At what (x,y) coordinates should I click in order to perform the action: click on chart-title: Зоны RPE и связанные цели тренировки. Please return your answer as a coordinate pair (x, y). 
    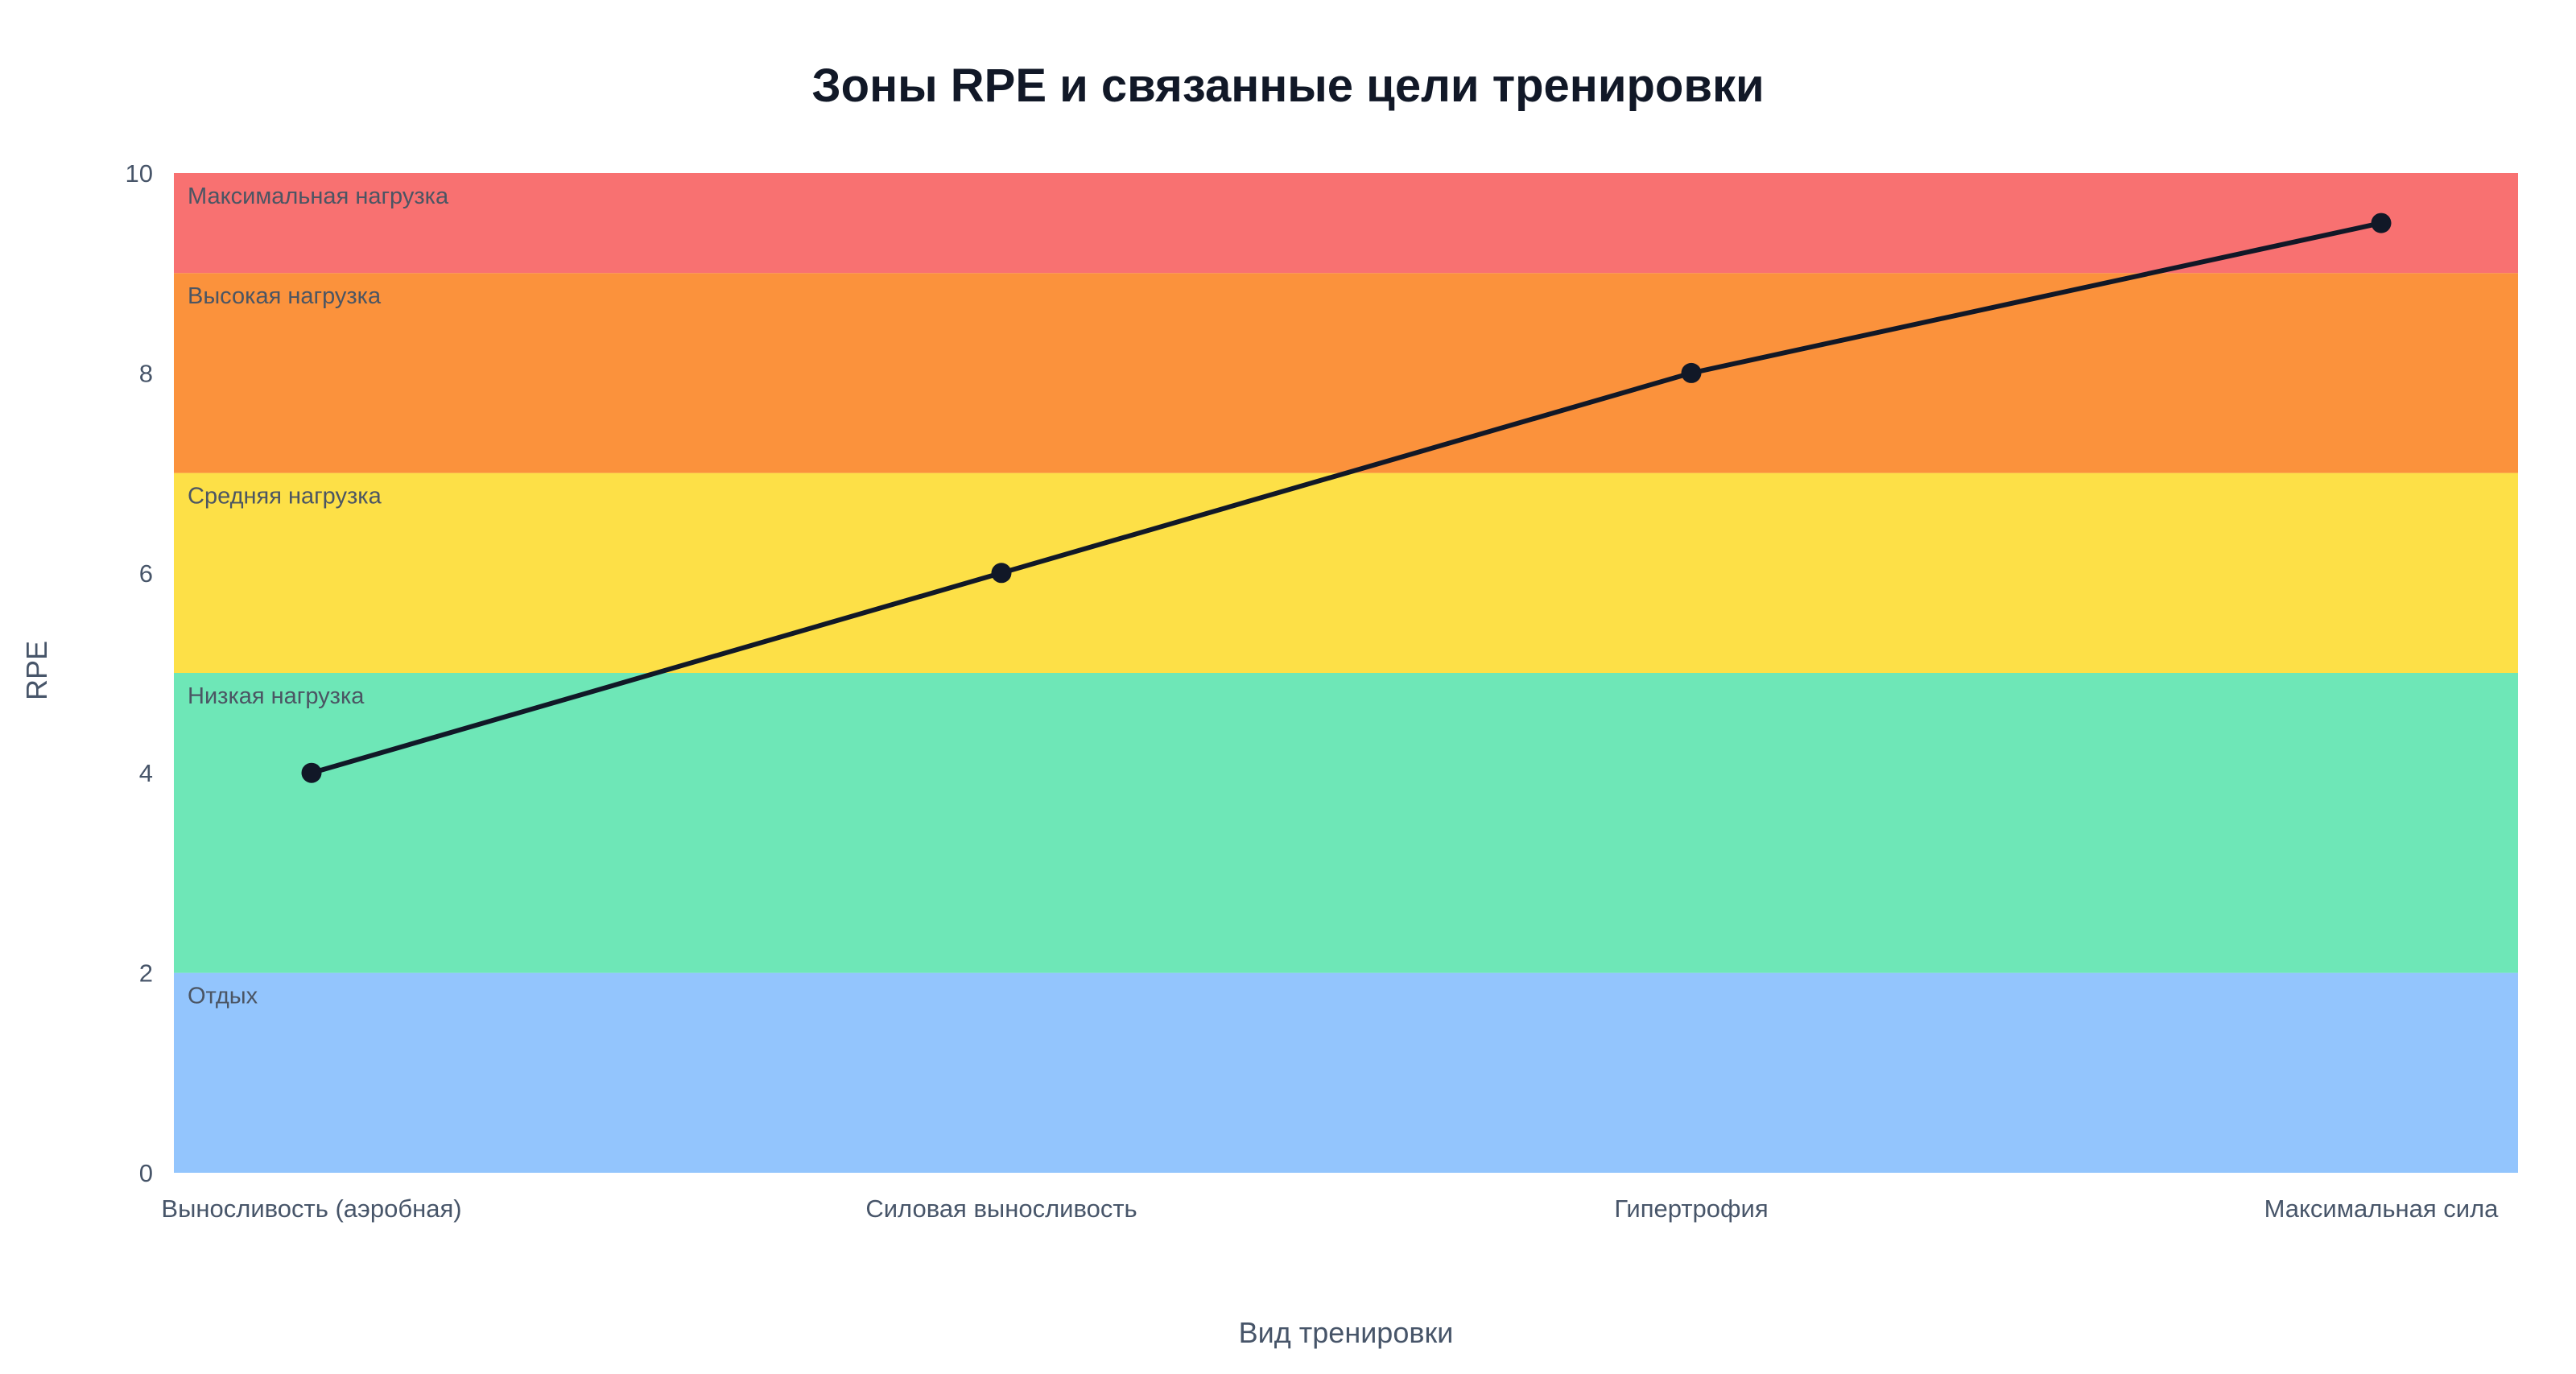
    Looking at the image, I should click on (1287, 86).